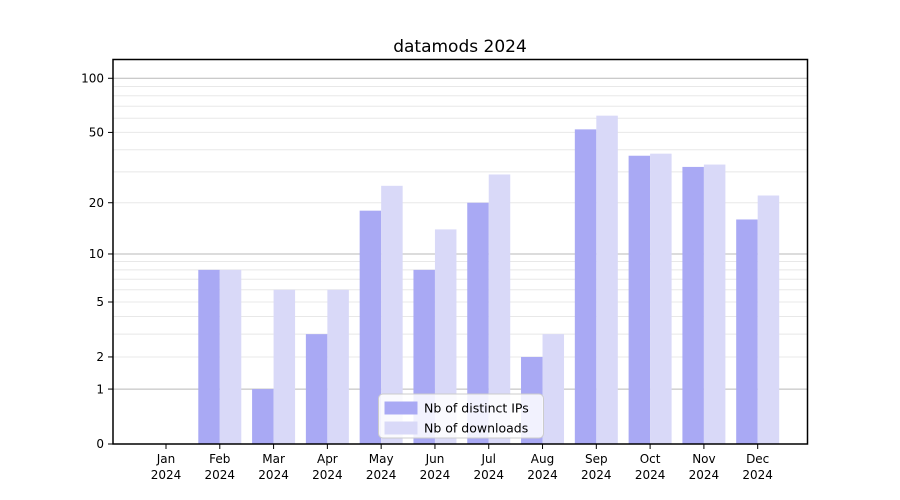 Image resolution: width=900 pixels, height=500 pixels. I want to click on chart-title: datamods 2024, so click(460, 47).